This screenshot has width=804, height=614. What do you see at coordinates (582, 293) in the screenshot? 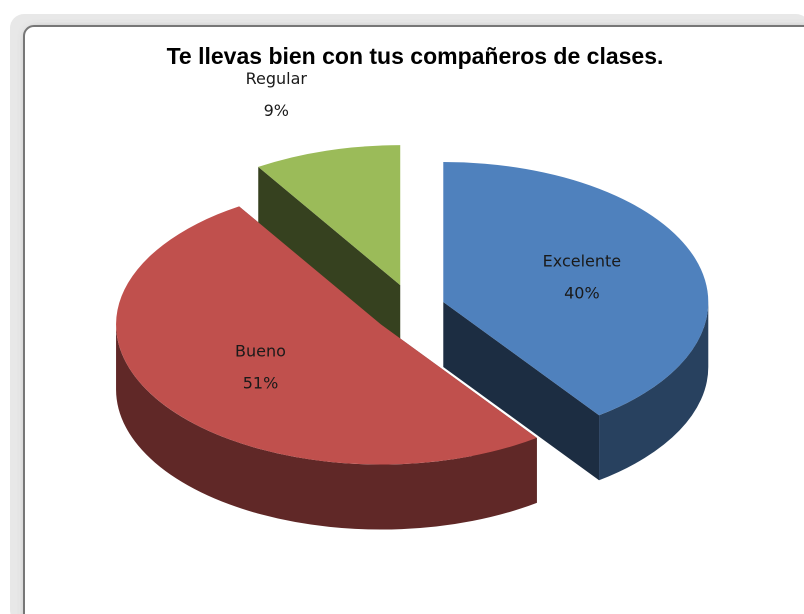
I see `data-label-value: 40%` at bounding box center [582, 293].